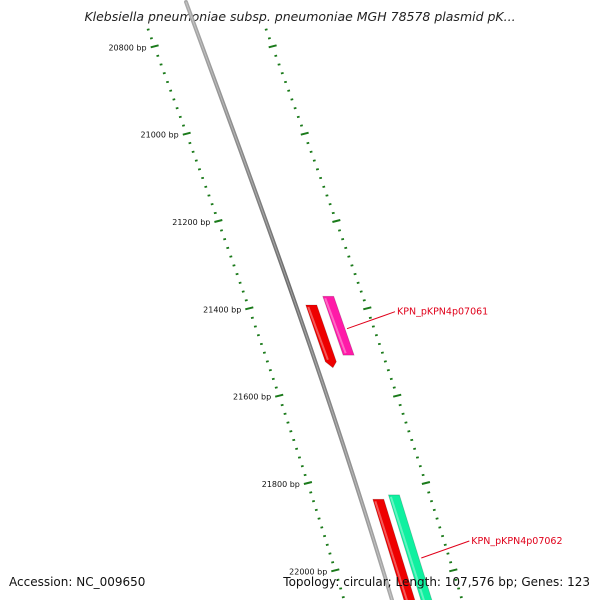 Image resolution: width=600 pixels, height=600 pixels. Describe the element at coordinates (222, 309) in the screenshot. I see `tick-label: 21400 bp` at that location.